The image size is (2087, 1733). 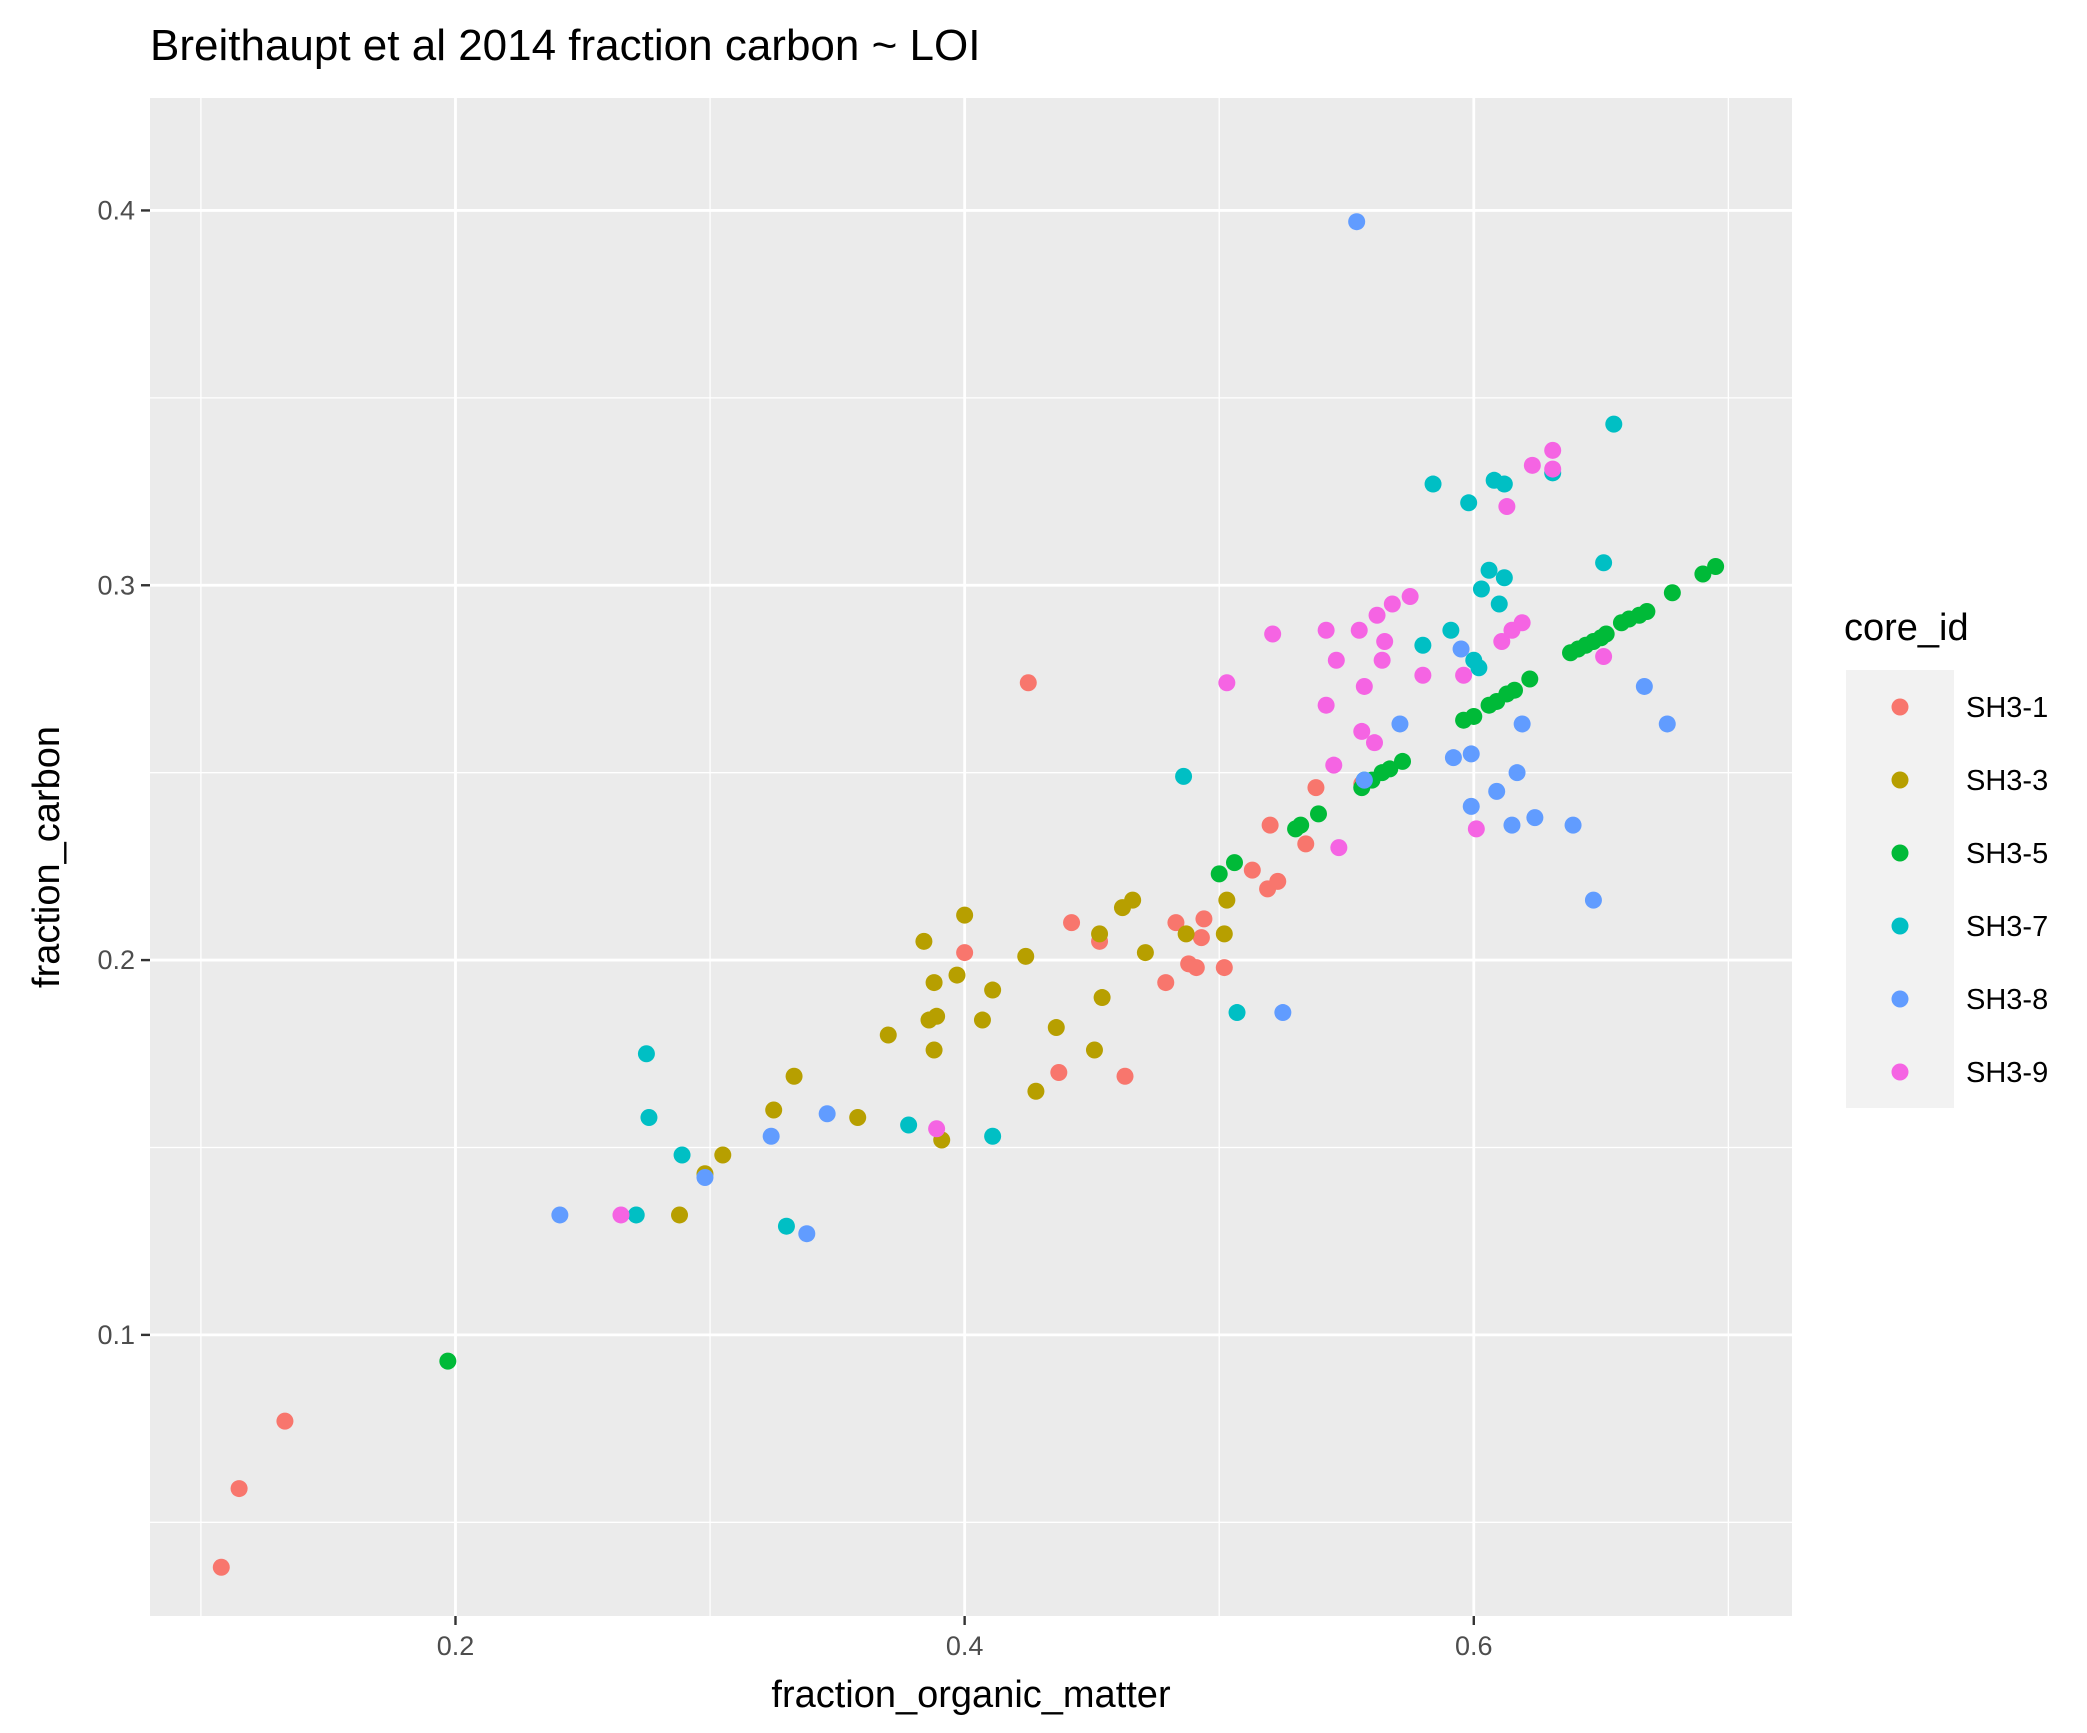 What do you see at coordinates (123, 772) in the screenshot?
I see `y-axis-ticks: 0.1 0.2 0.3 0.4` at bounding box center [123, 772].